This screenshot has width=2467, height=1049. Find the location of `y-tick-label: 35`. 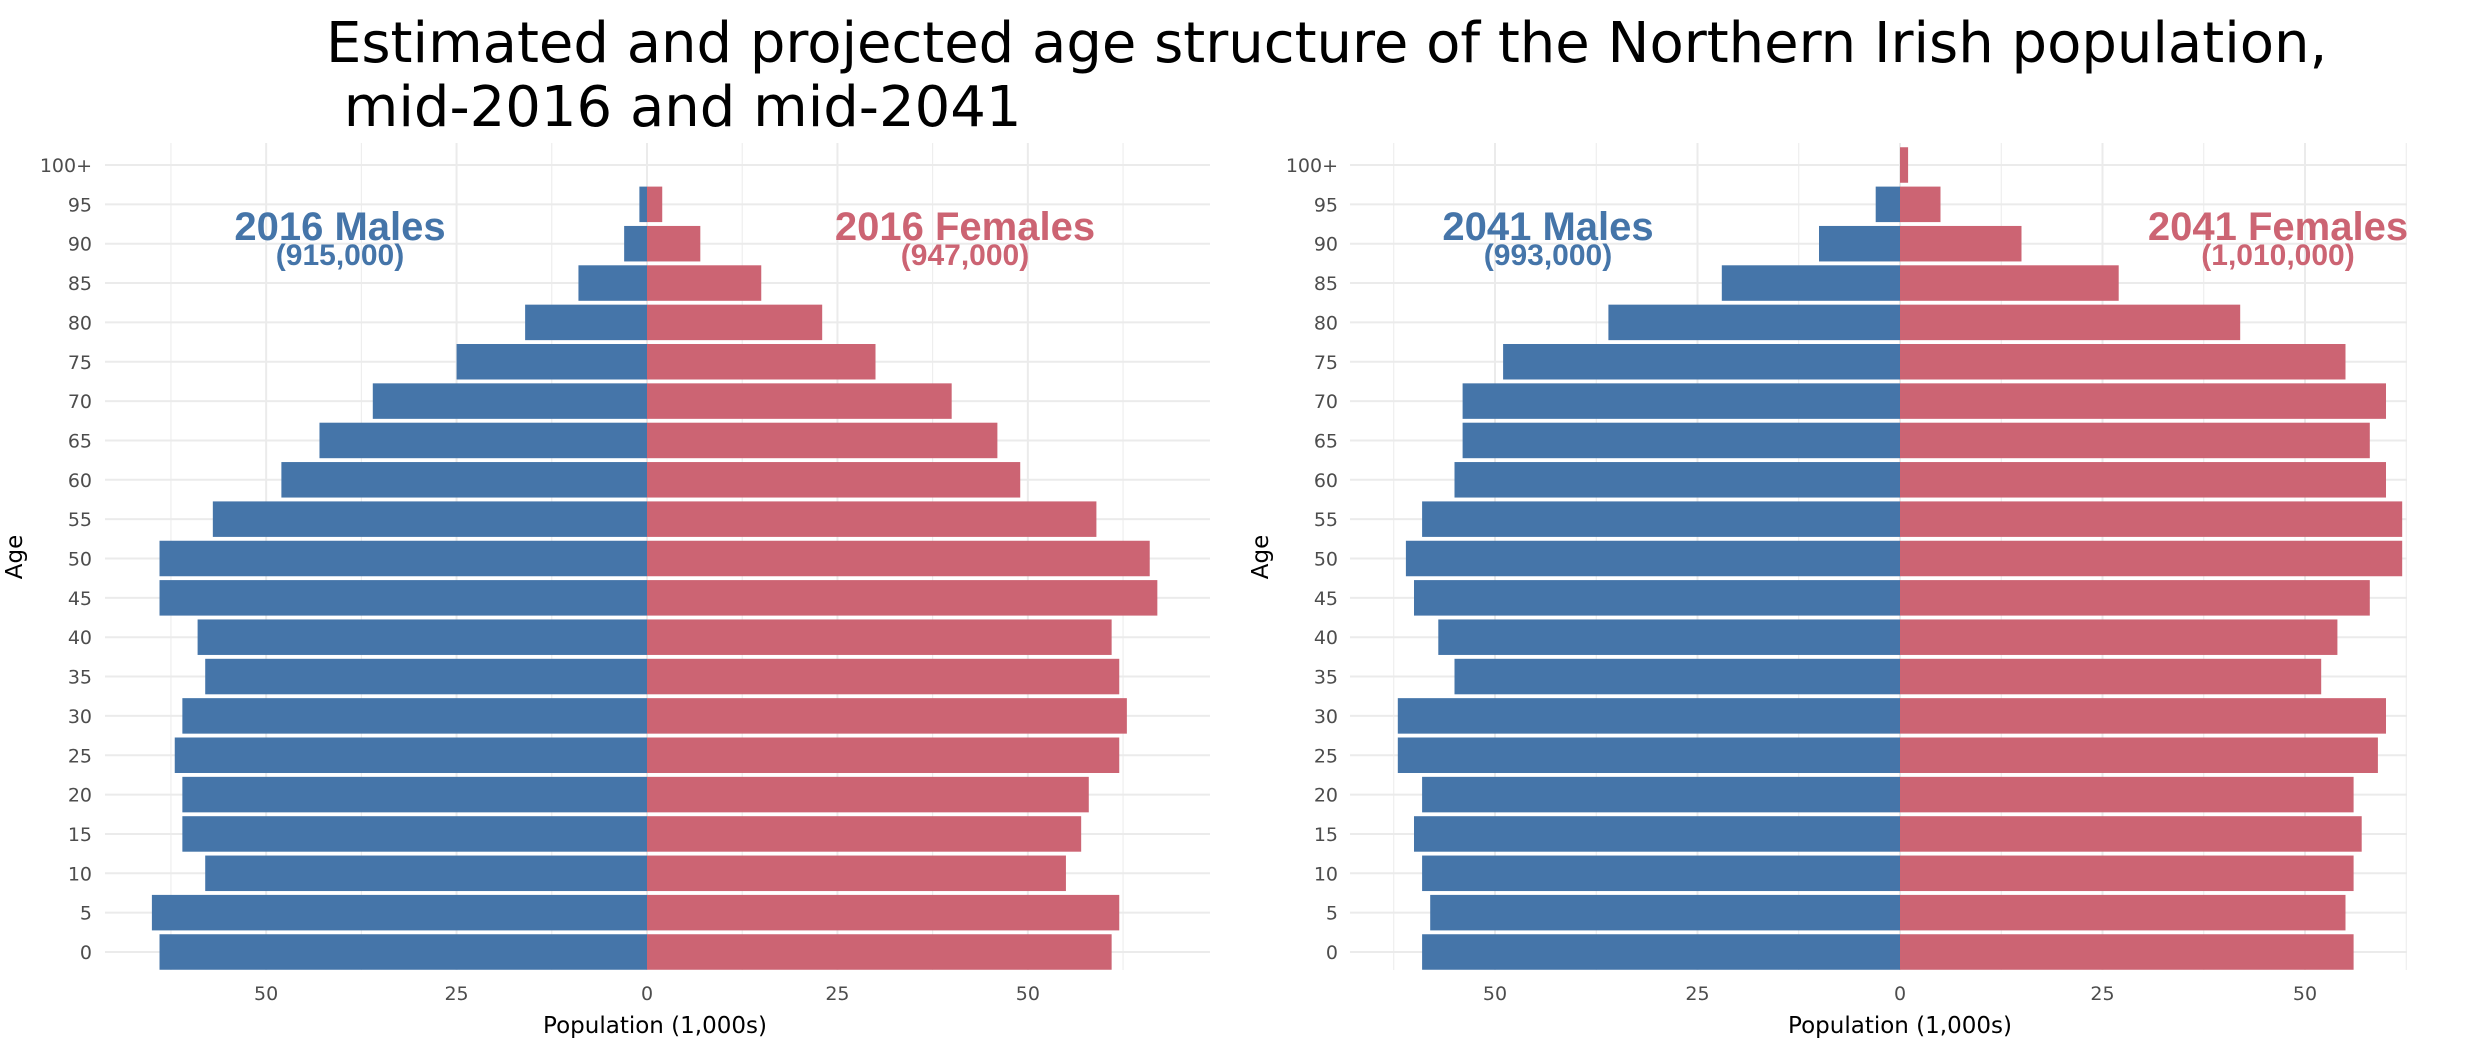

y-tick-label: 35 is located at coordinates (1326, 678).